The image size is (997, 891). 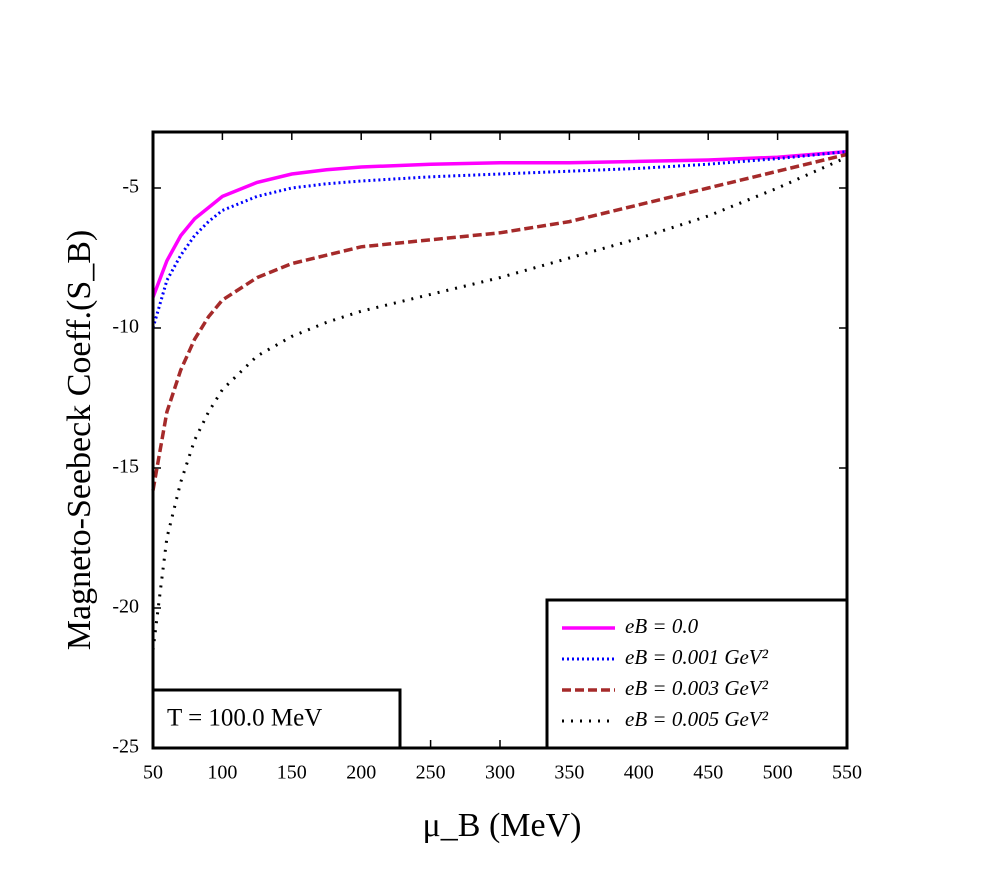 What do you see at coordinates (697, 688) in the screenshot?
I see `legend-label: eB = 0.003 GeV²` at bounding box center [697, 688].